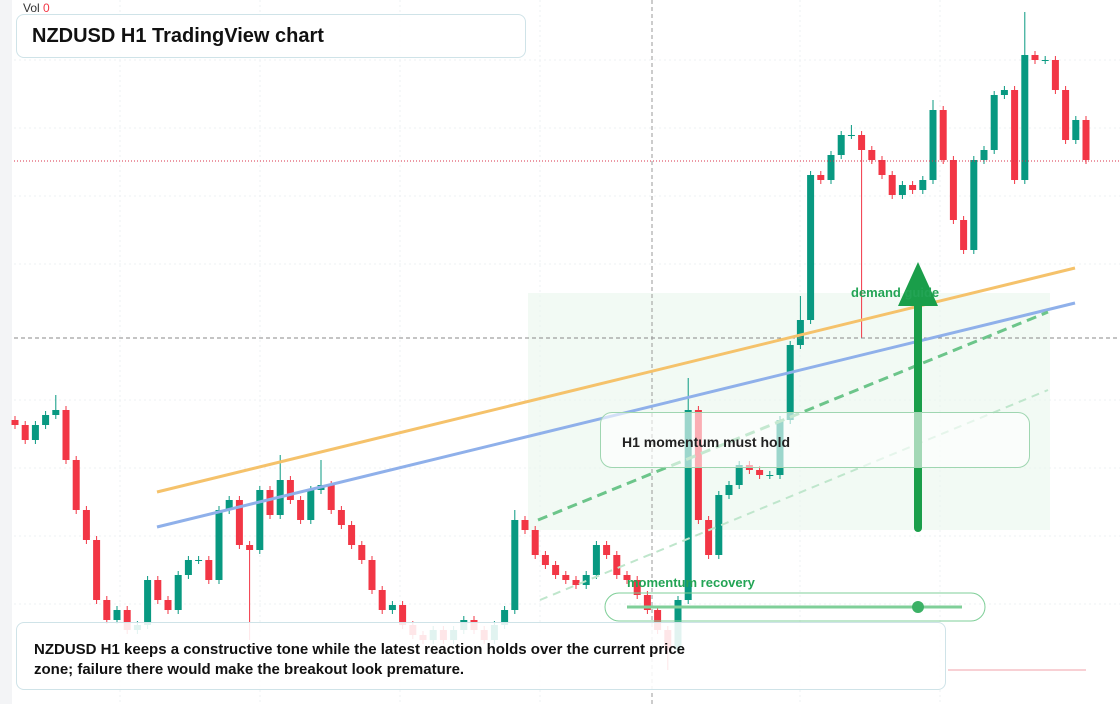  What do you see at coordinates (706, 442) in the screenshot?
I see `annotation: H1 momentum must hold` at bounding box center [706, 442].